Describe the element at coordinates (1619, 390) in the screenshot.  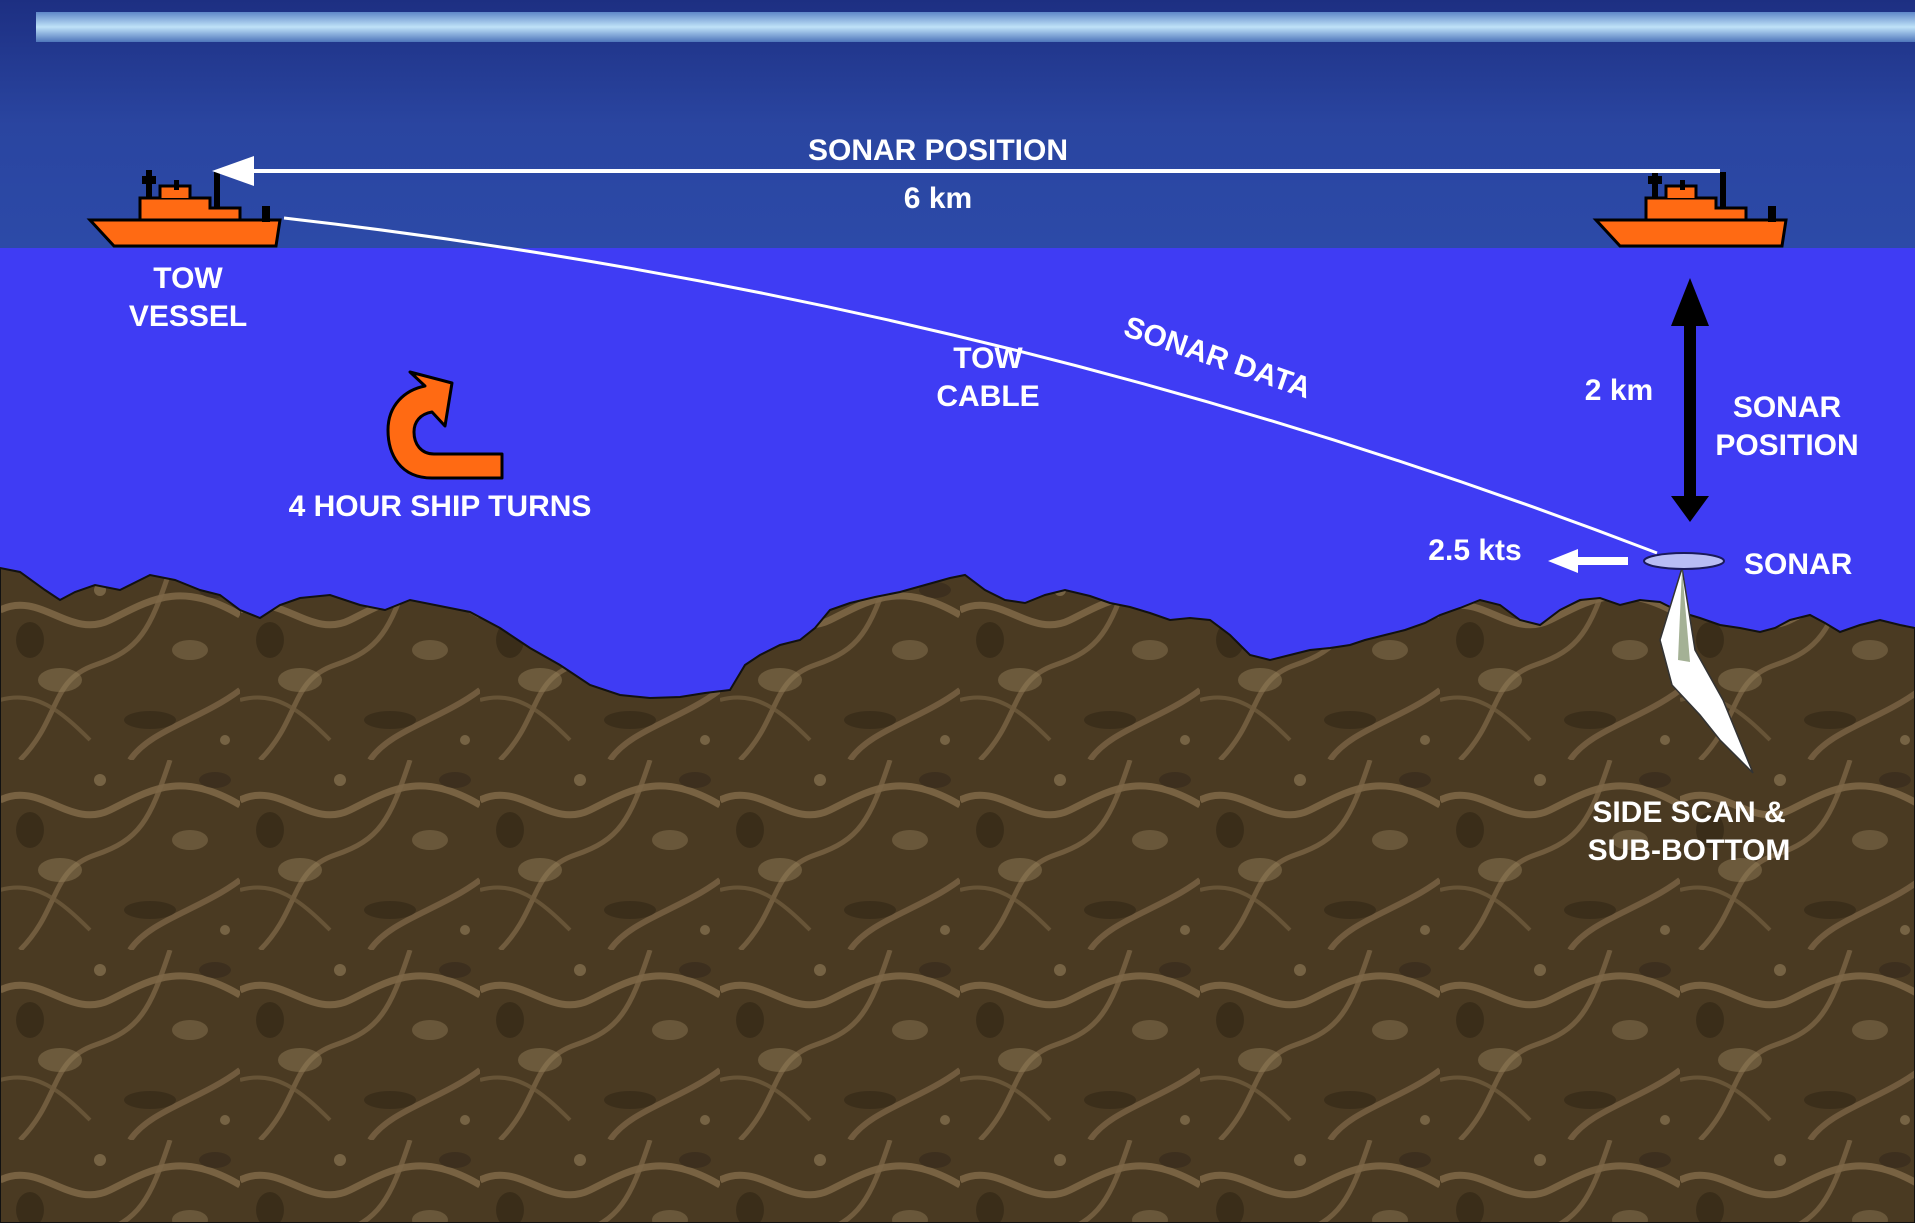
I see `depth-label: 2 km` at that location.